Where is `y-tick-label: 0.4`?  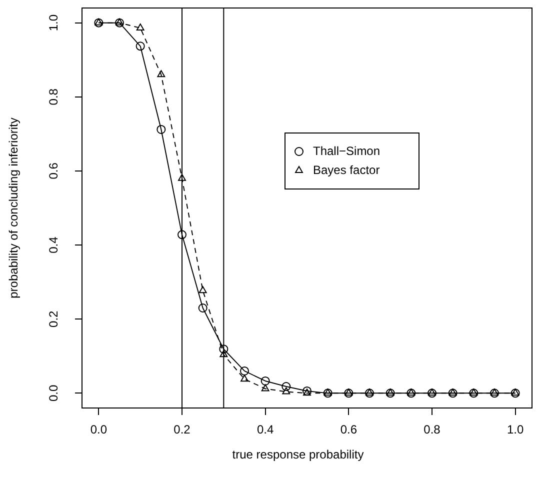
y-tick-label: 0.4 is located at coordinates (53, 245).